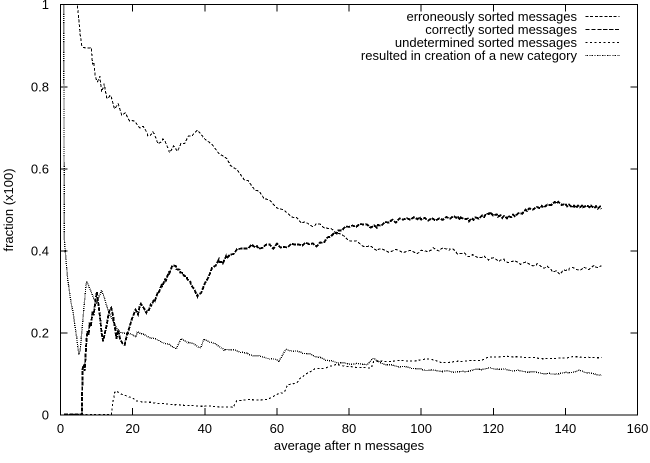 The image size is (650, 463). Describe the element at coordinates (566, 428) in the screenshot. I see `svg-text: 140` at that location.